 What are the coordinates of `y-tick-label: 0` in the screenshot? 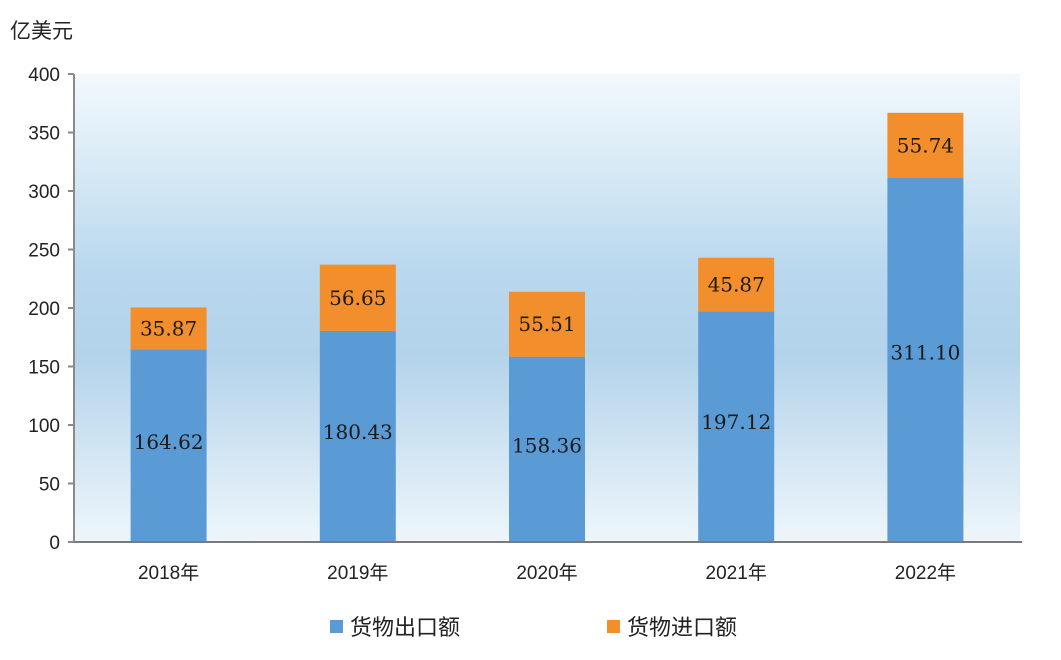 It's located at (54, 543).